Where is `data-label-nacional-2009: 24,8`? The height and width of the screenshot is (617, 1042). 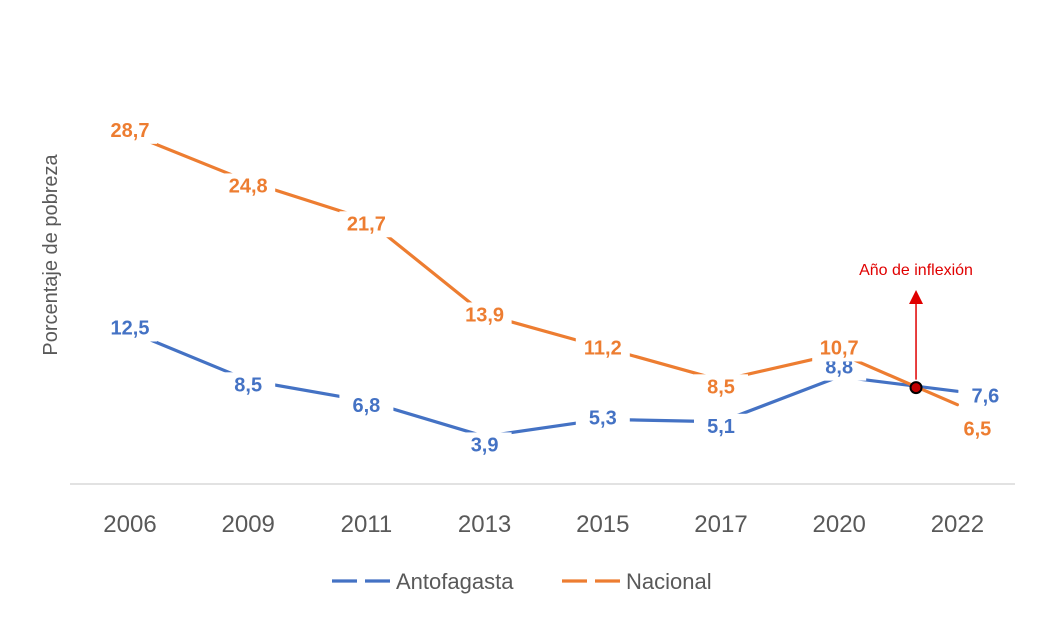 data-label-nacional-2009: 24,8 is located at coordinates (248, 186).